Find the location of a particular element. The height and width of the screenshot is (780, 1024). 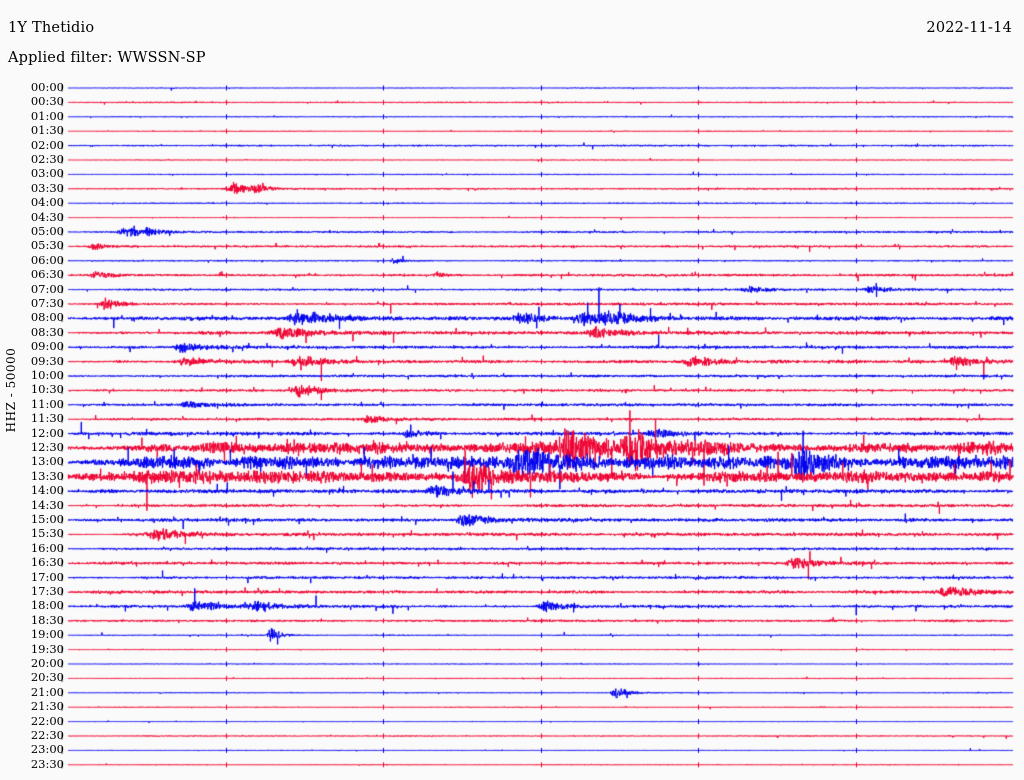

time-axis-label: 07:30 is located at coordinates (47, 303).